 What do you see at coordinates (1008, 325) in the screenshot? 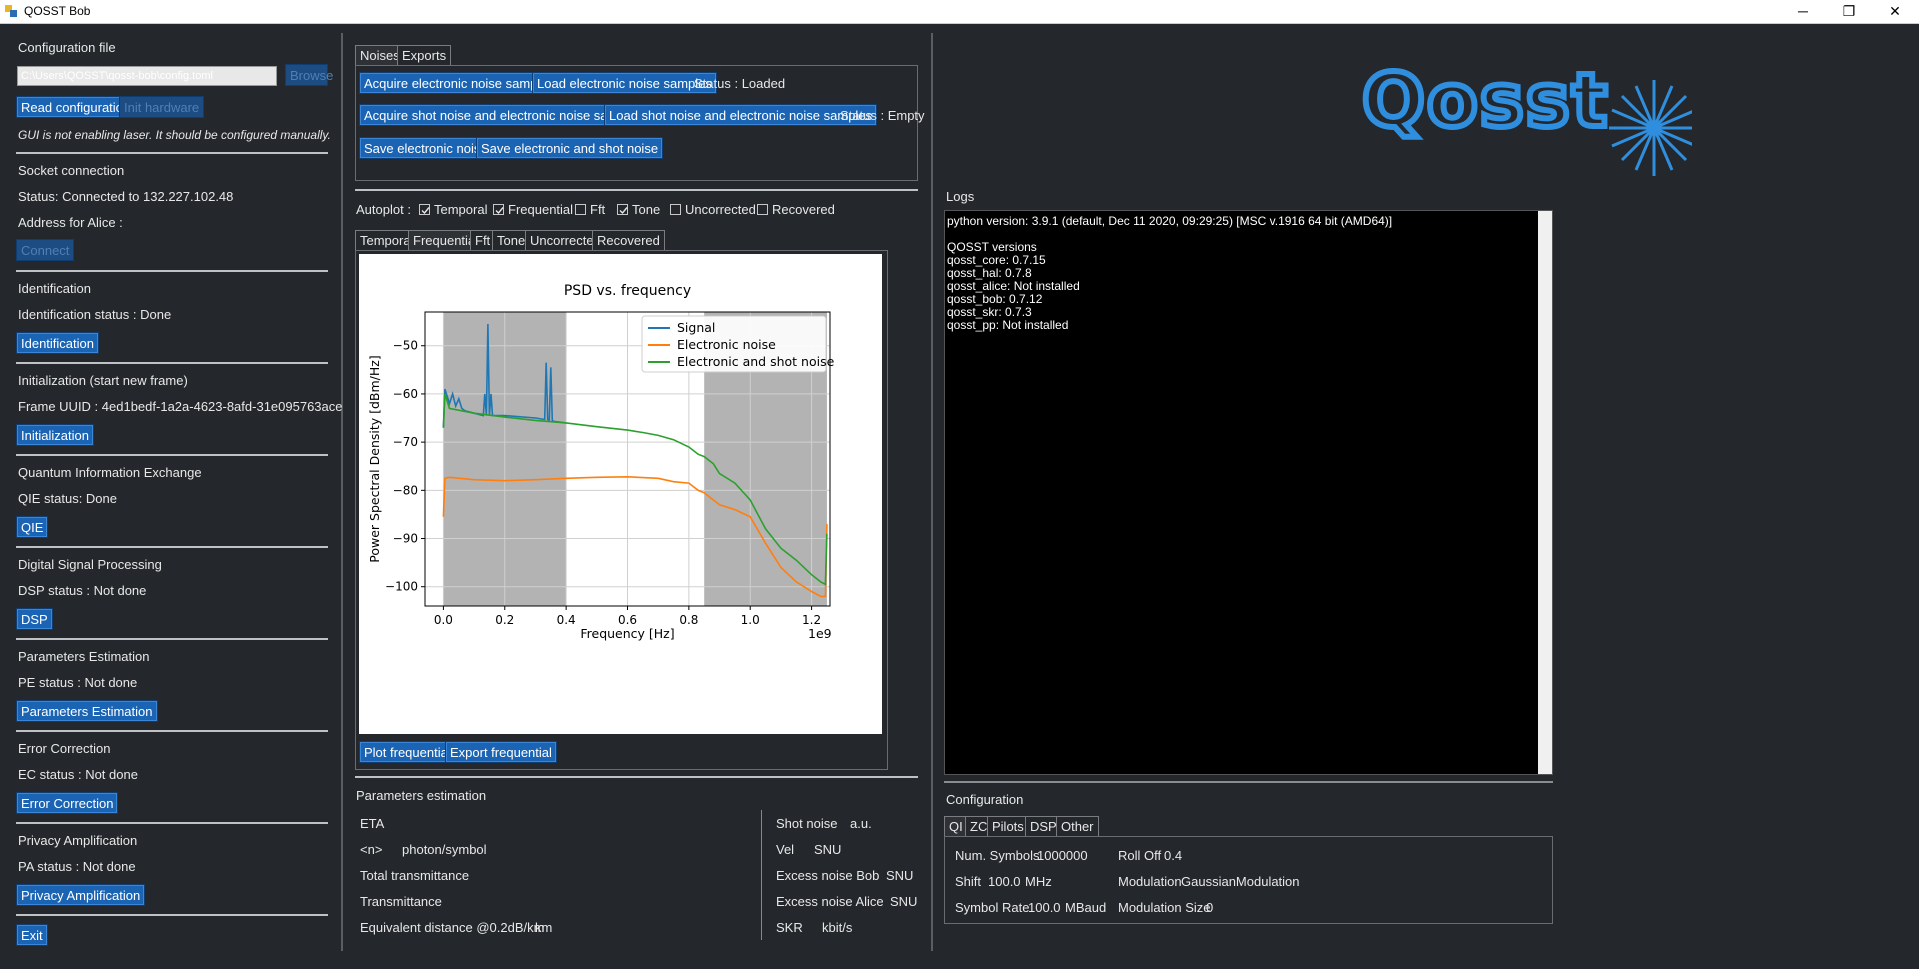
I see `log-line: qosst_pp: Not installed` at bounding box center [1008, 325].